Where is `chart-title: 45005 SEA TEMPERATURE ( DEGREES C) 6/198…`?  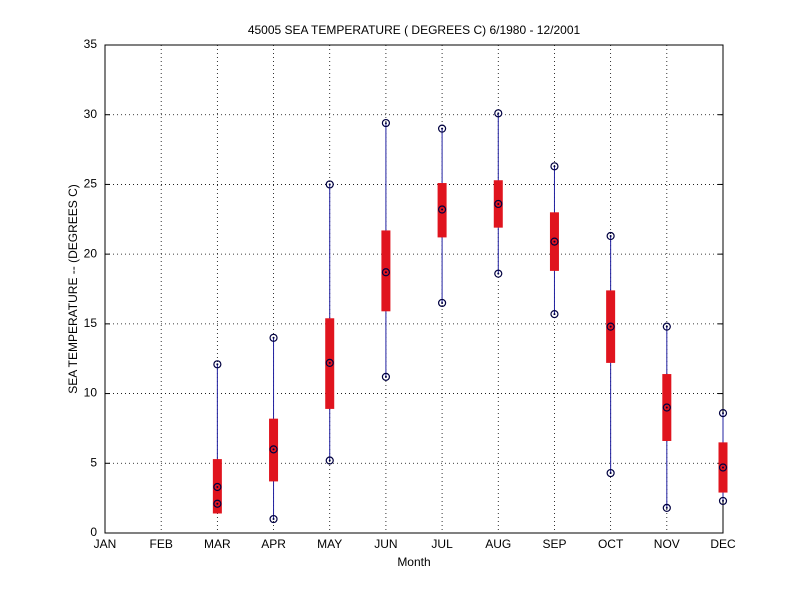 chart-title: 45005 SEA TEMPERATURE ( DEGREES C) 6/198… is located at coordinates (414, 30).